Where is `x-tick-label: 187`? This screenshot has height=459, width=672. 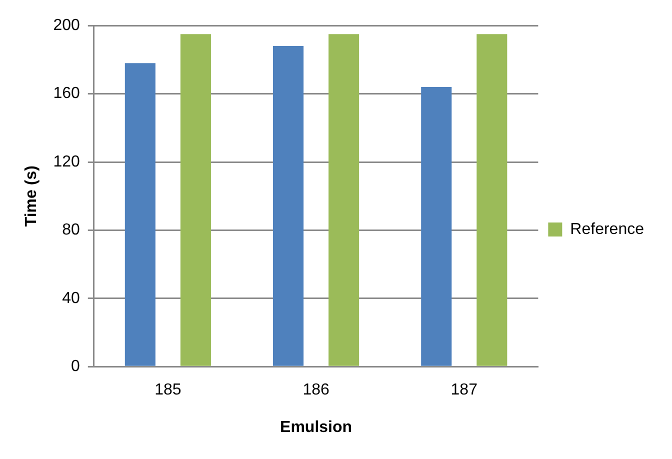
x-tick-label: 187 is located at coordinates (464, 390).